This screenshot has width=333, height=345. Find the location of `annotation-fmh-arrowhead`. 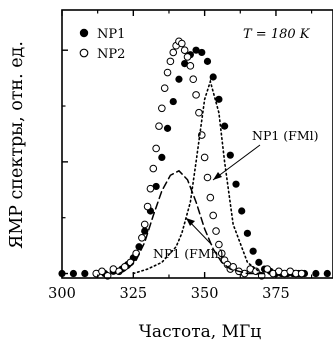

annotation-fmh-arrowhead is located at coordinates (190, 222).